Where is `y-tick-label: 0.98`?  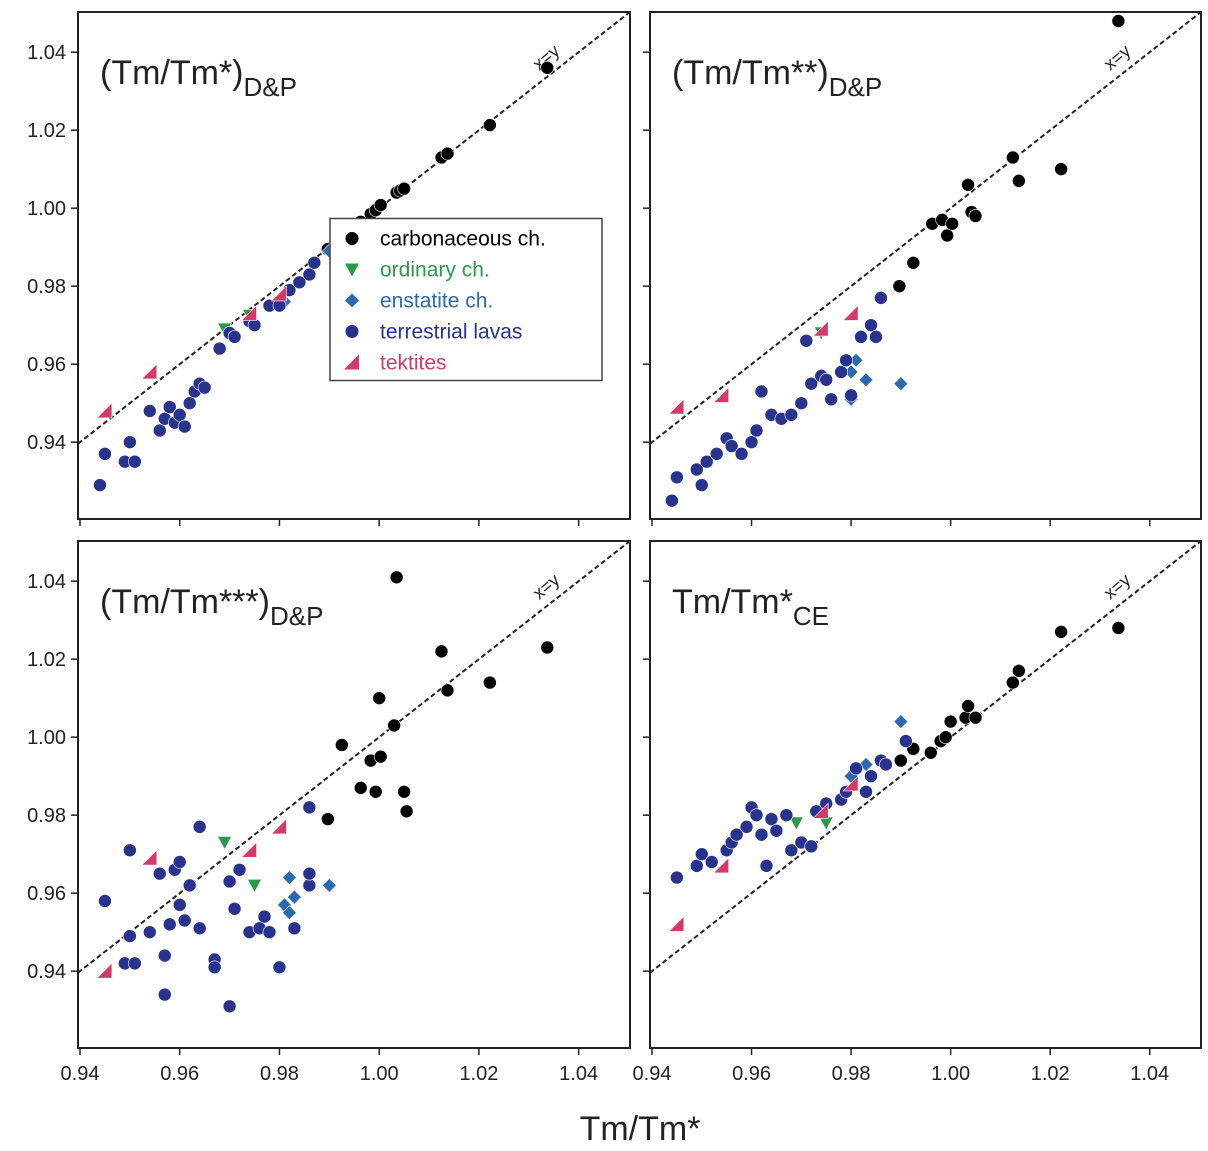
y-tick-label: 0.98 is located at coordinates (46, 816).